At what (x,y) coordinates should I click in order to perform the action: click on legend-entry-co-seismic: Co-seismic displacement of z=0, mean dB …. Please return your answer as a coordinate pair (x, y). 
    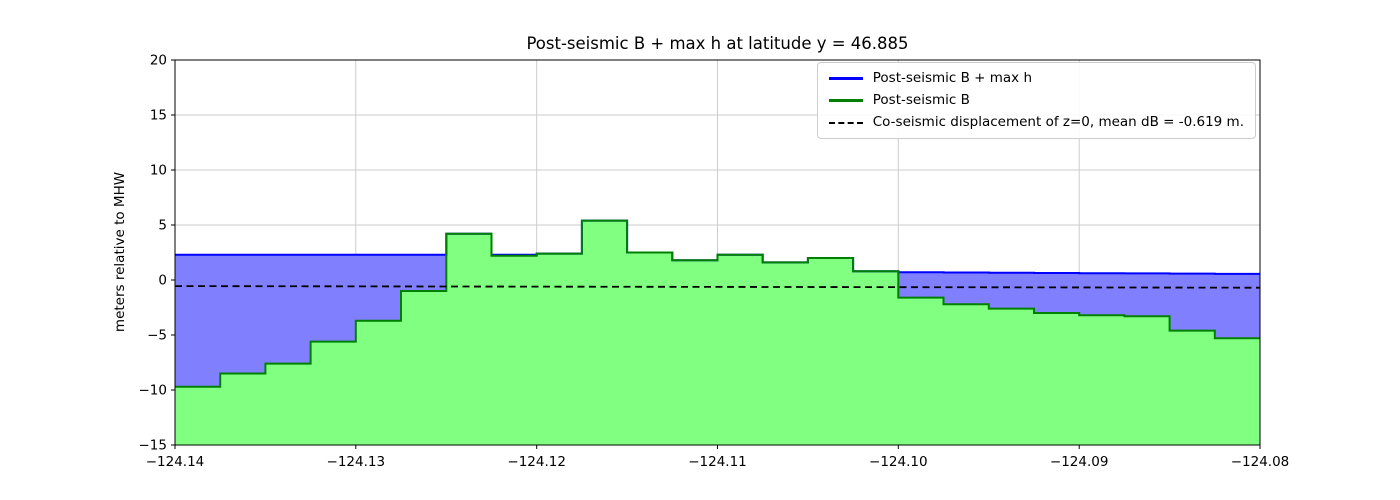
    Looking at the image, I should click on (1036, 122).